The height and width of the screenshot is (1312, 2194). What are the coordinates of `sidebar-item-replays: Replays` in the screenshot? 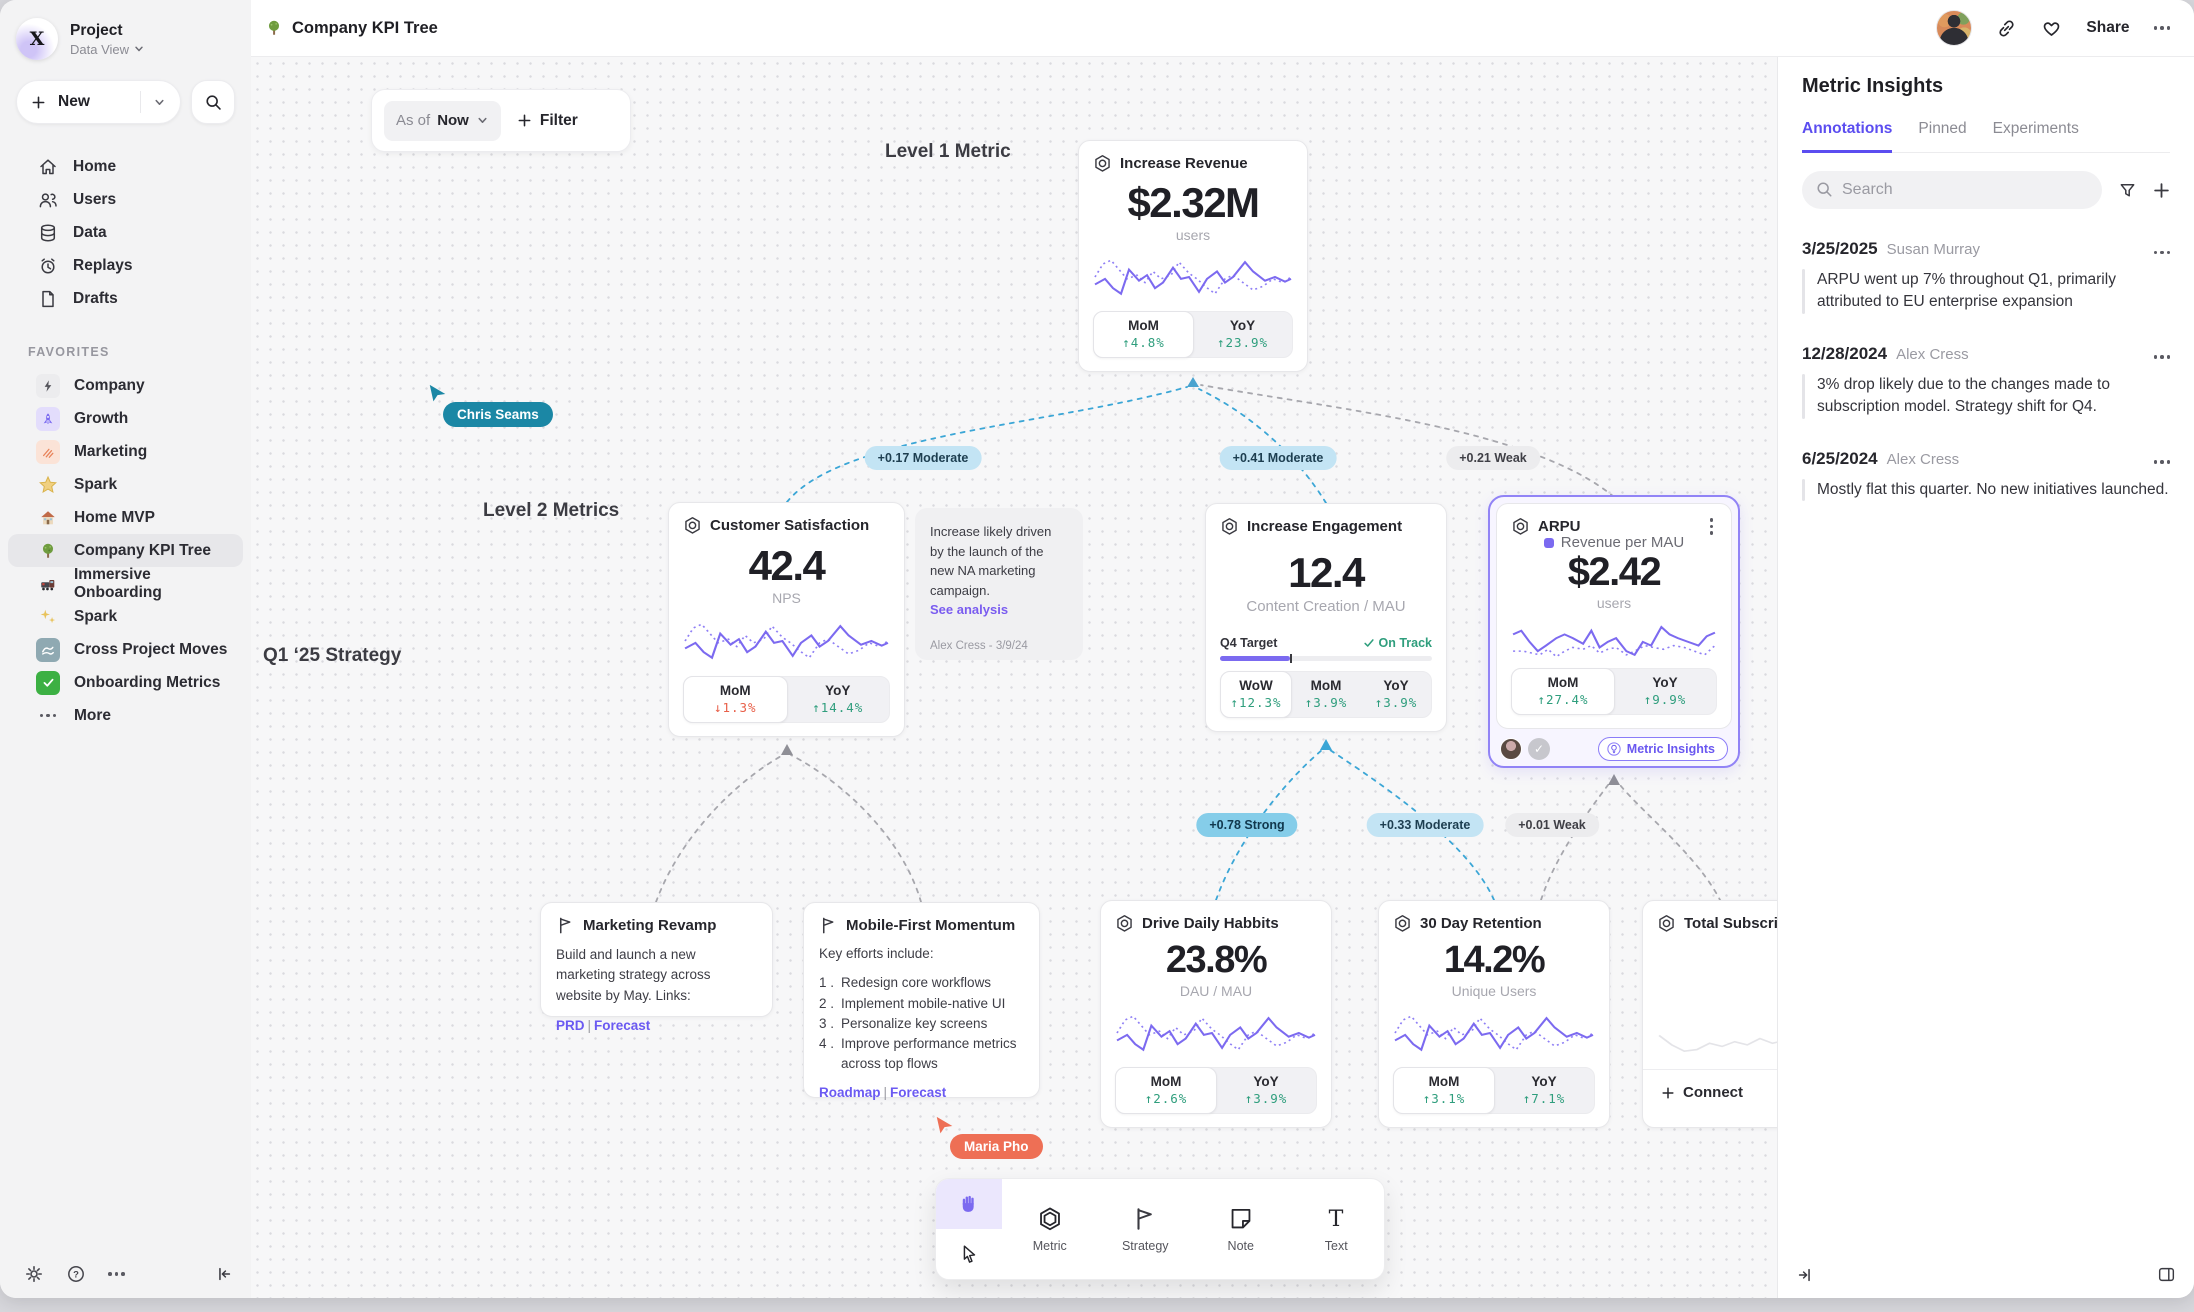 It's located at (125, 265).